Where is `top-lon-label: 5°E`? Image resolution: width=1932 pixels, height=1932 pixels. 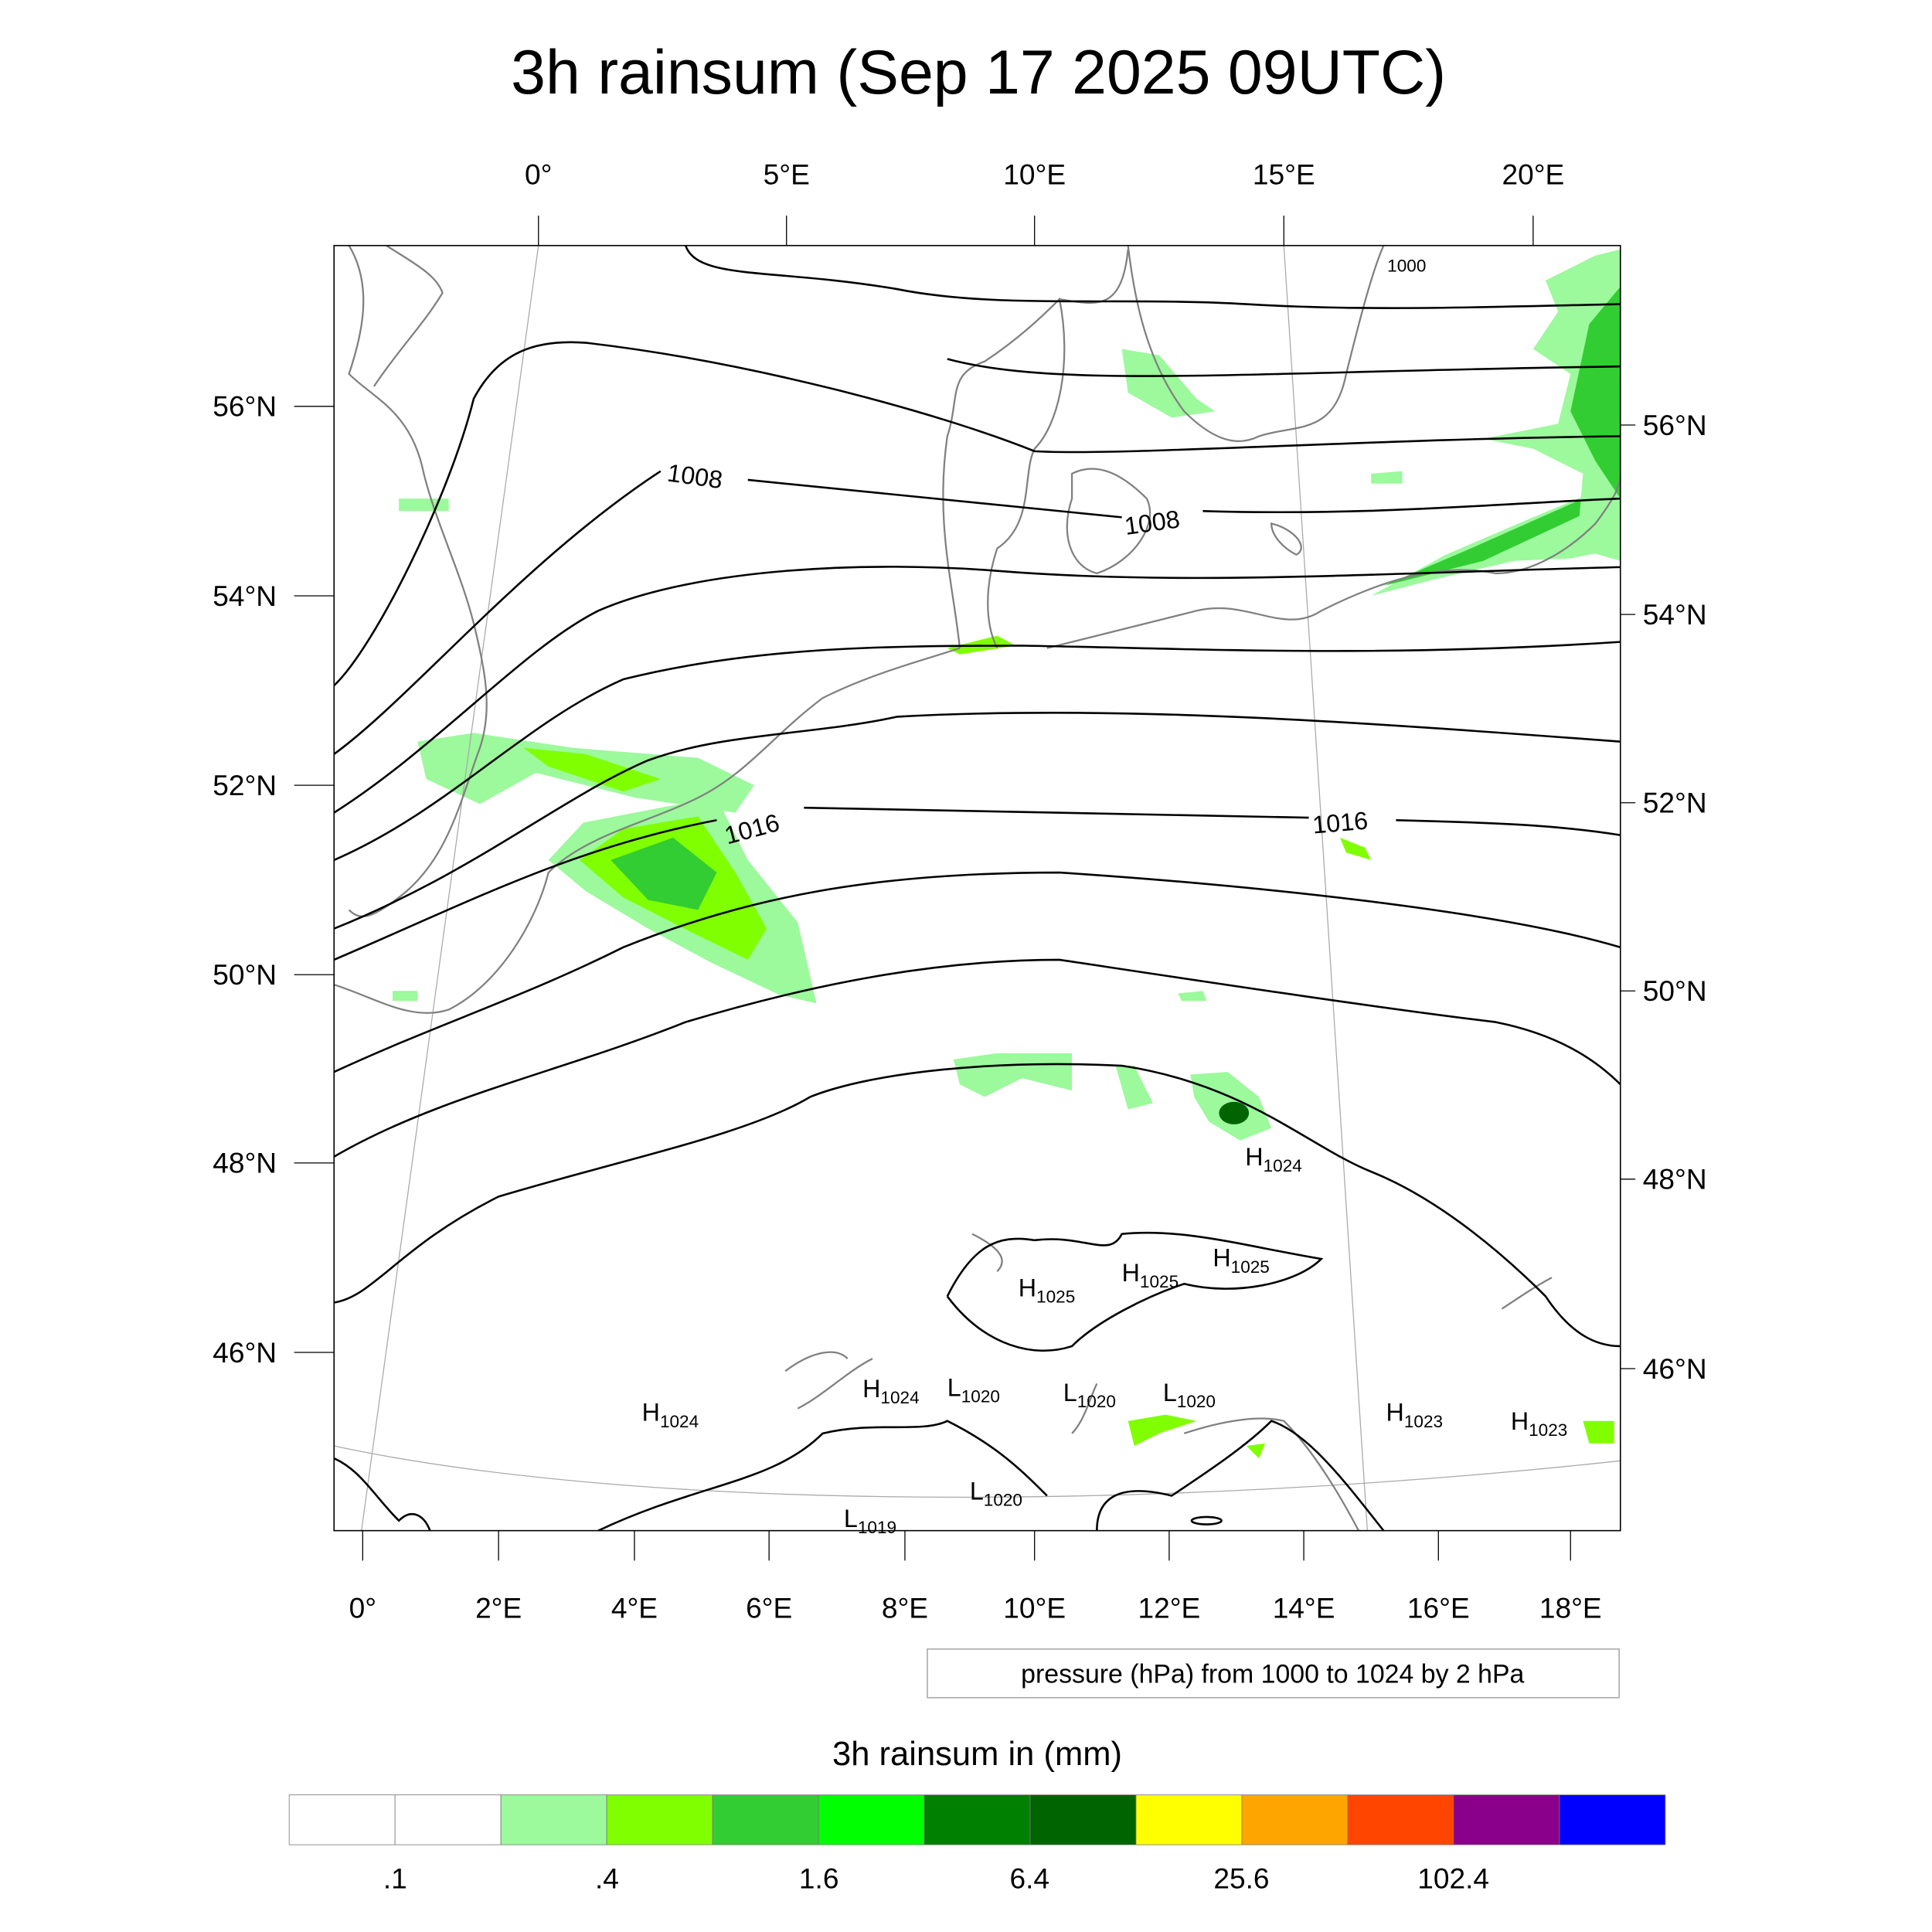
top-lon-label: 5°E is located at coordinates (787, 175).